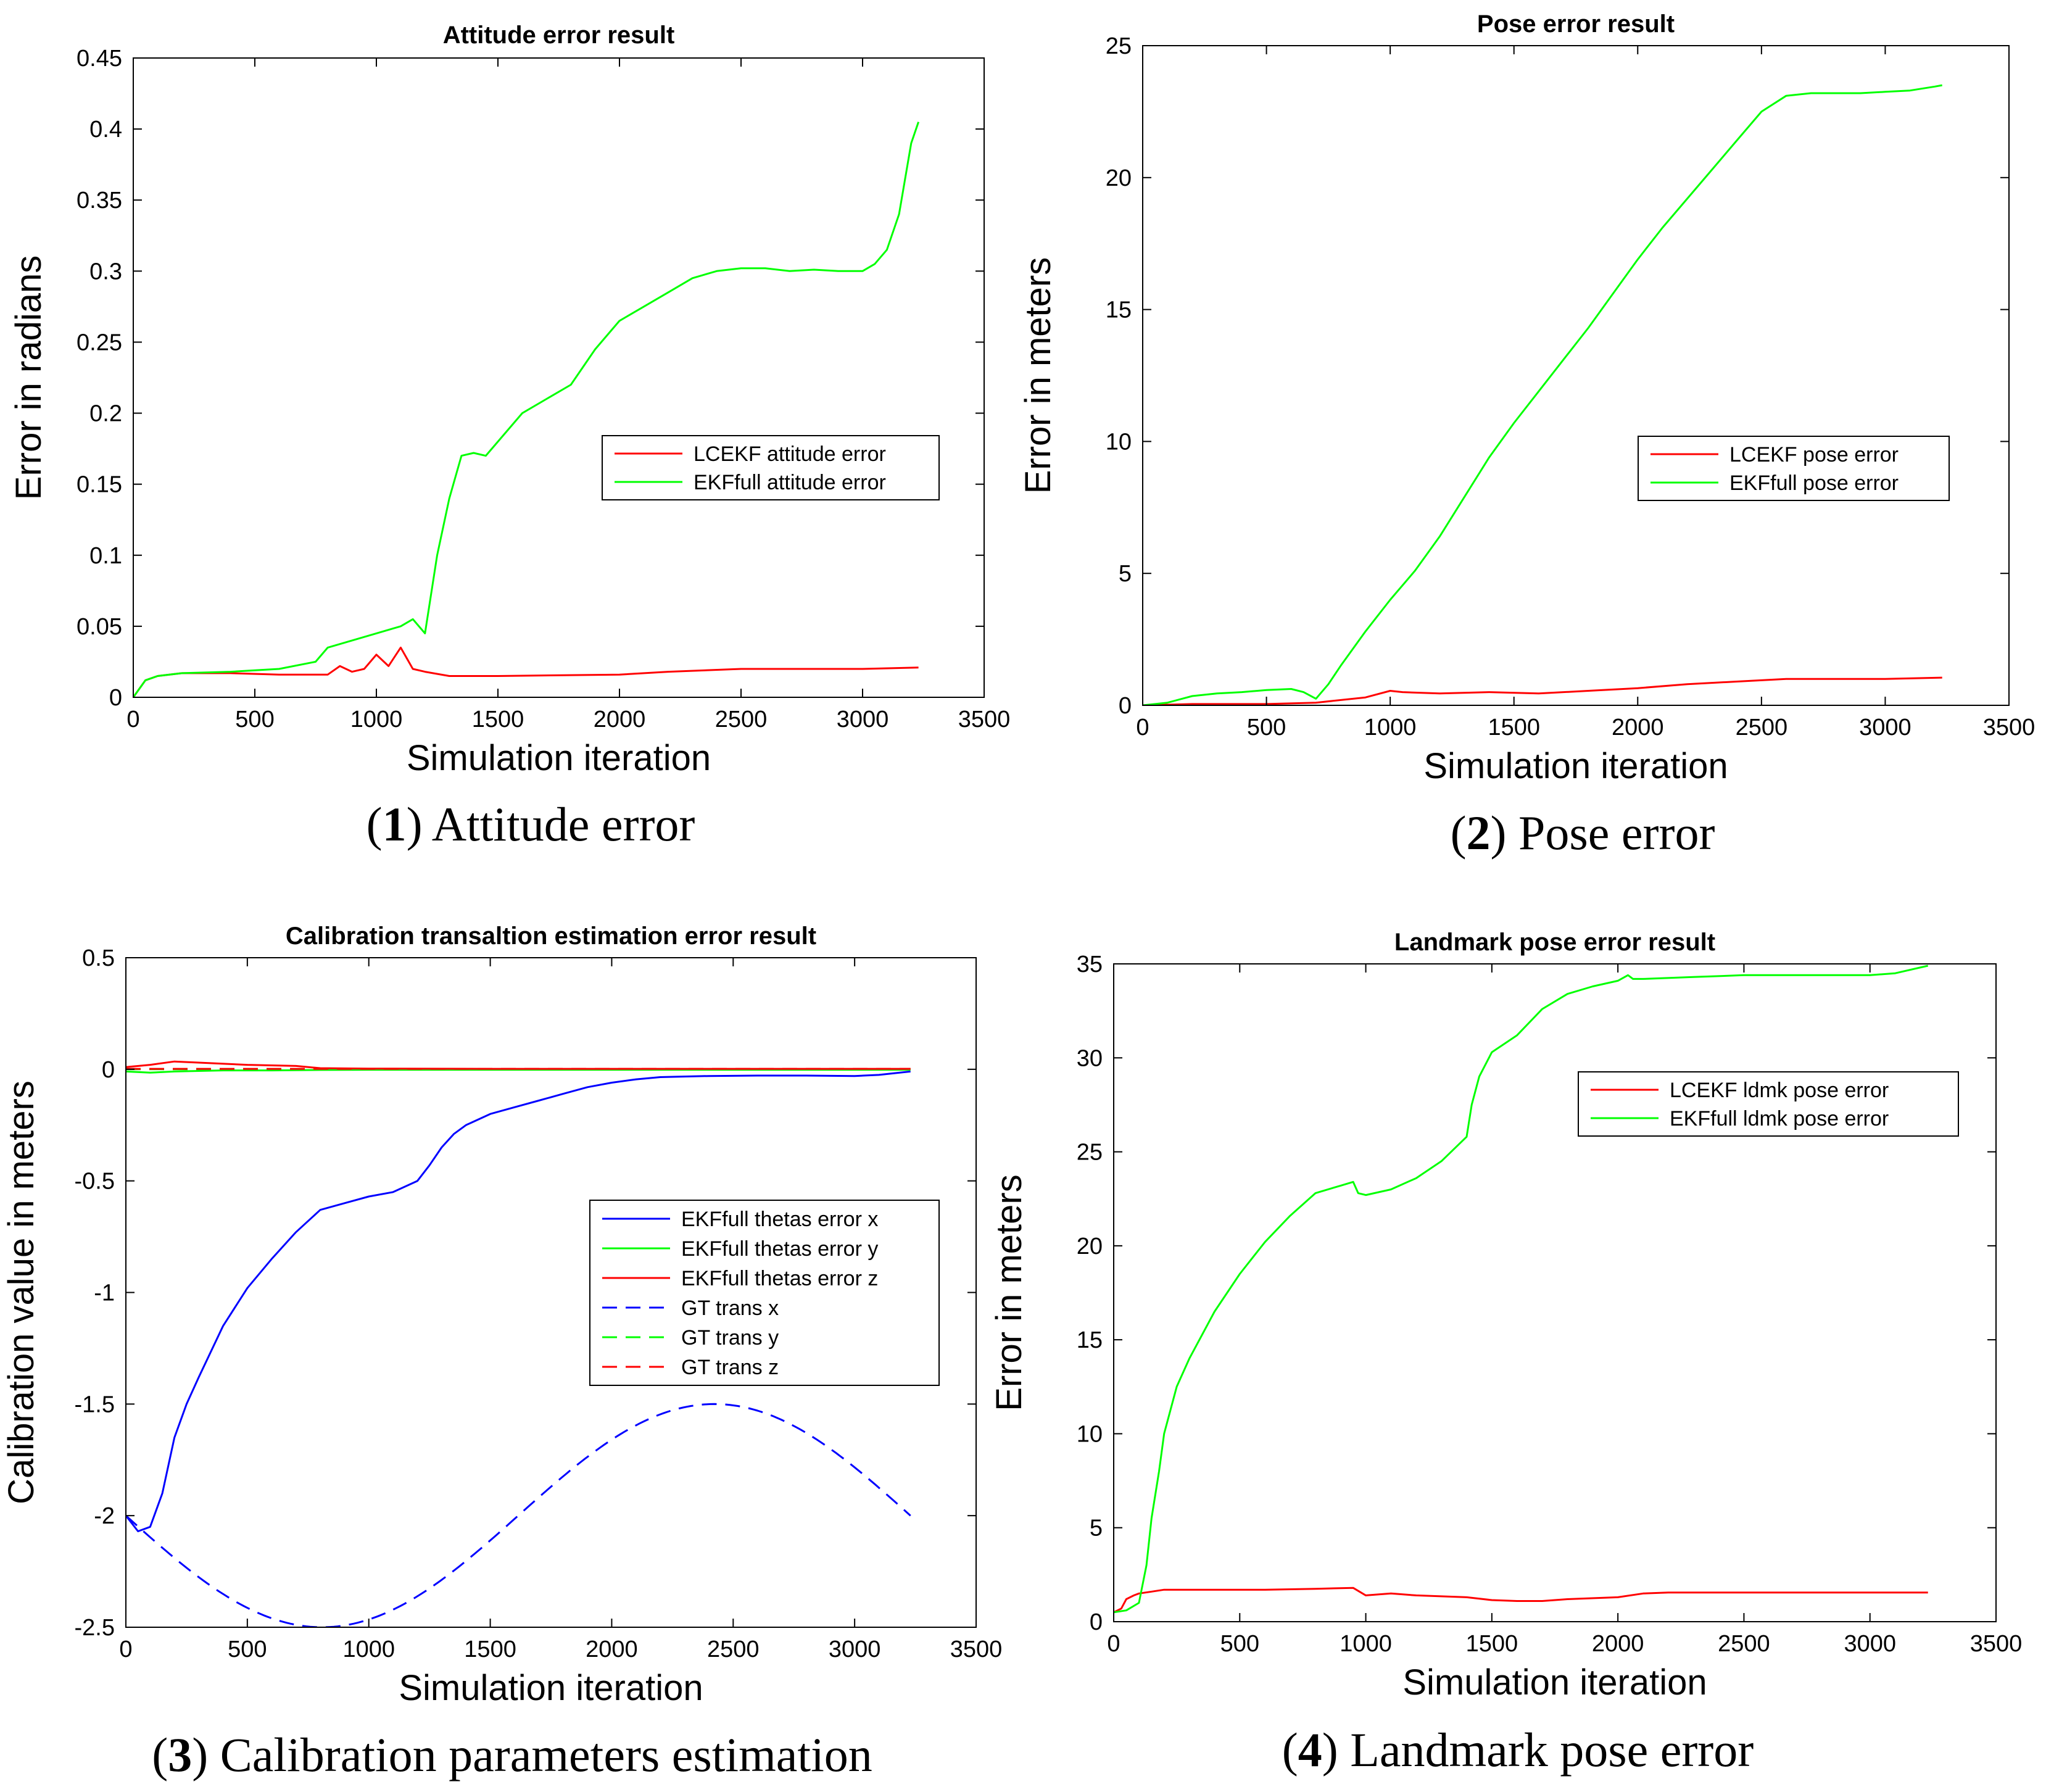  I want to click on legend-label: EKFfull attitude error, so click(790, 482).